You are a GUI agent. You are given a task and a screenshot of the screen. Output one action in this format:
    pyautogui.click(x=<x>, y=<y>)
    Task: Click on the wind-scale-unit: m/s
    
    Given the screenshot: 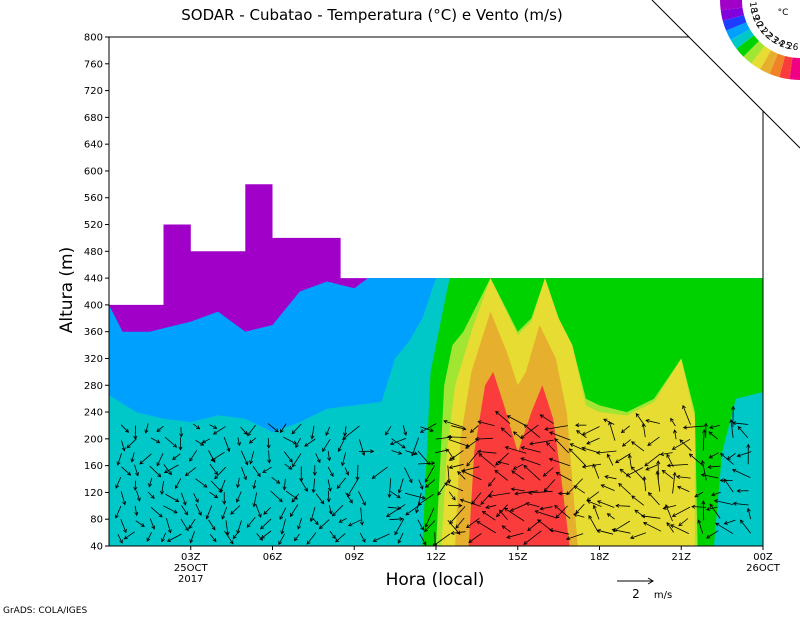 What is the action you would take?
    pyautogui.click(x=663, y=595)
    